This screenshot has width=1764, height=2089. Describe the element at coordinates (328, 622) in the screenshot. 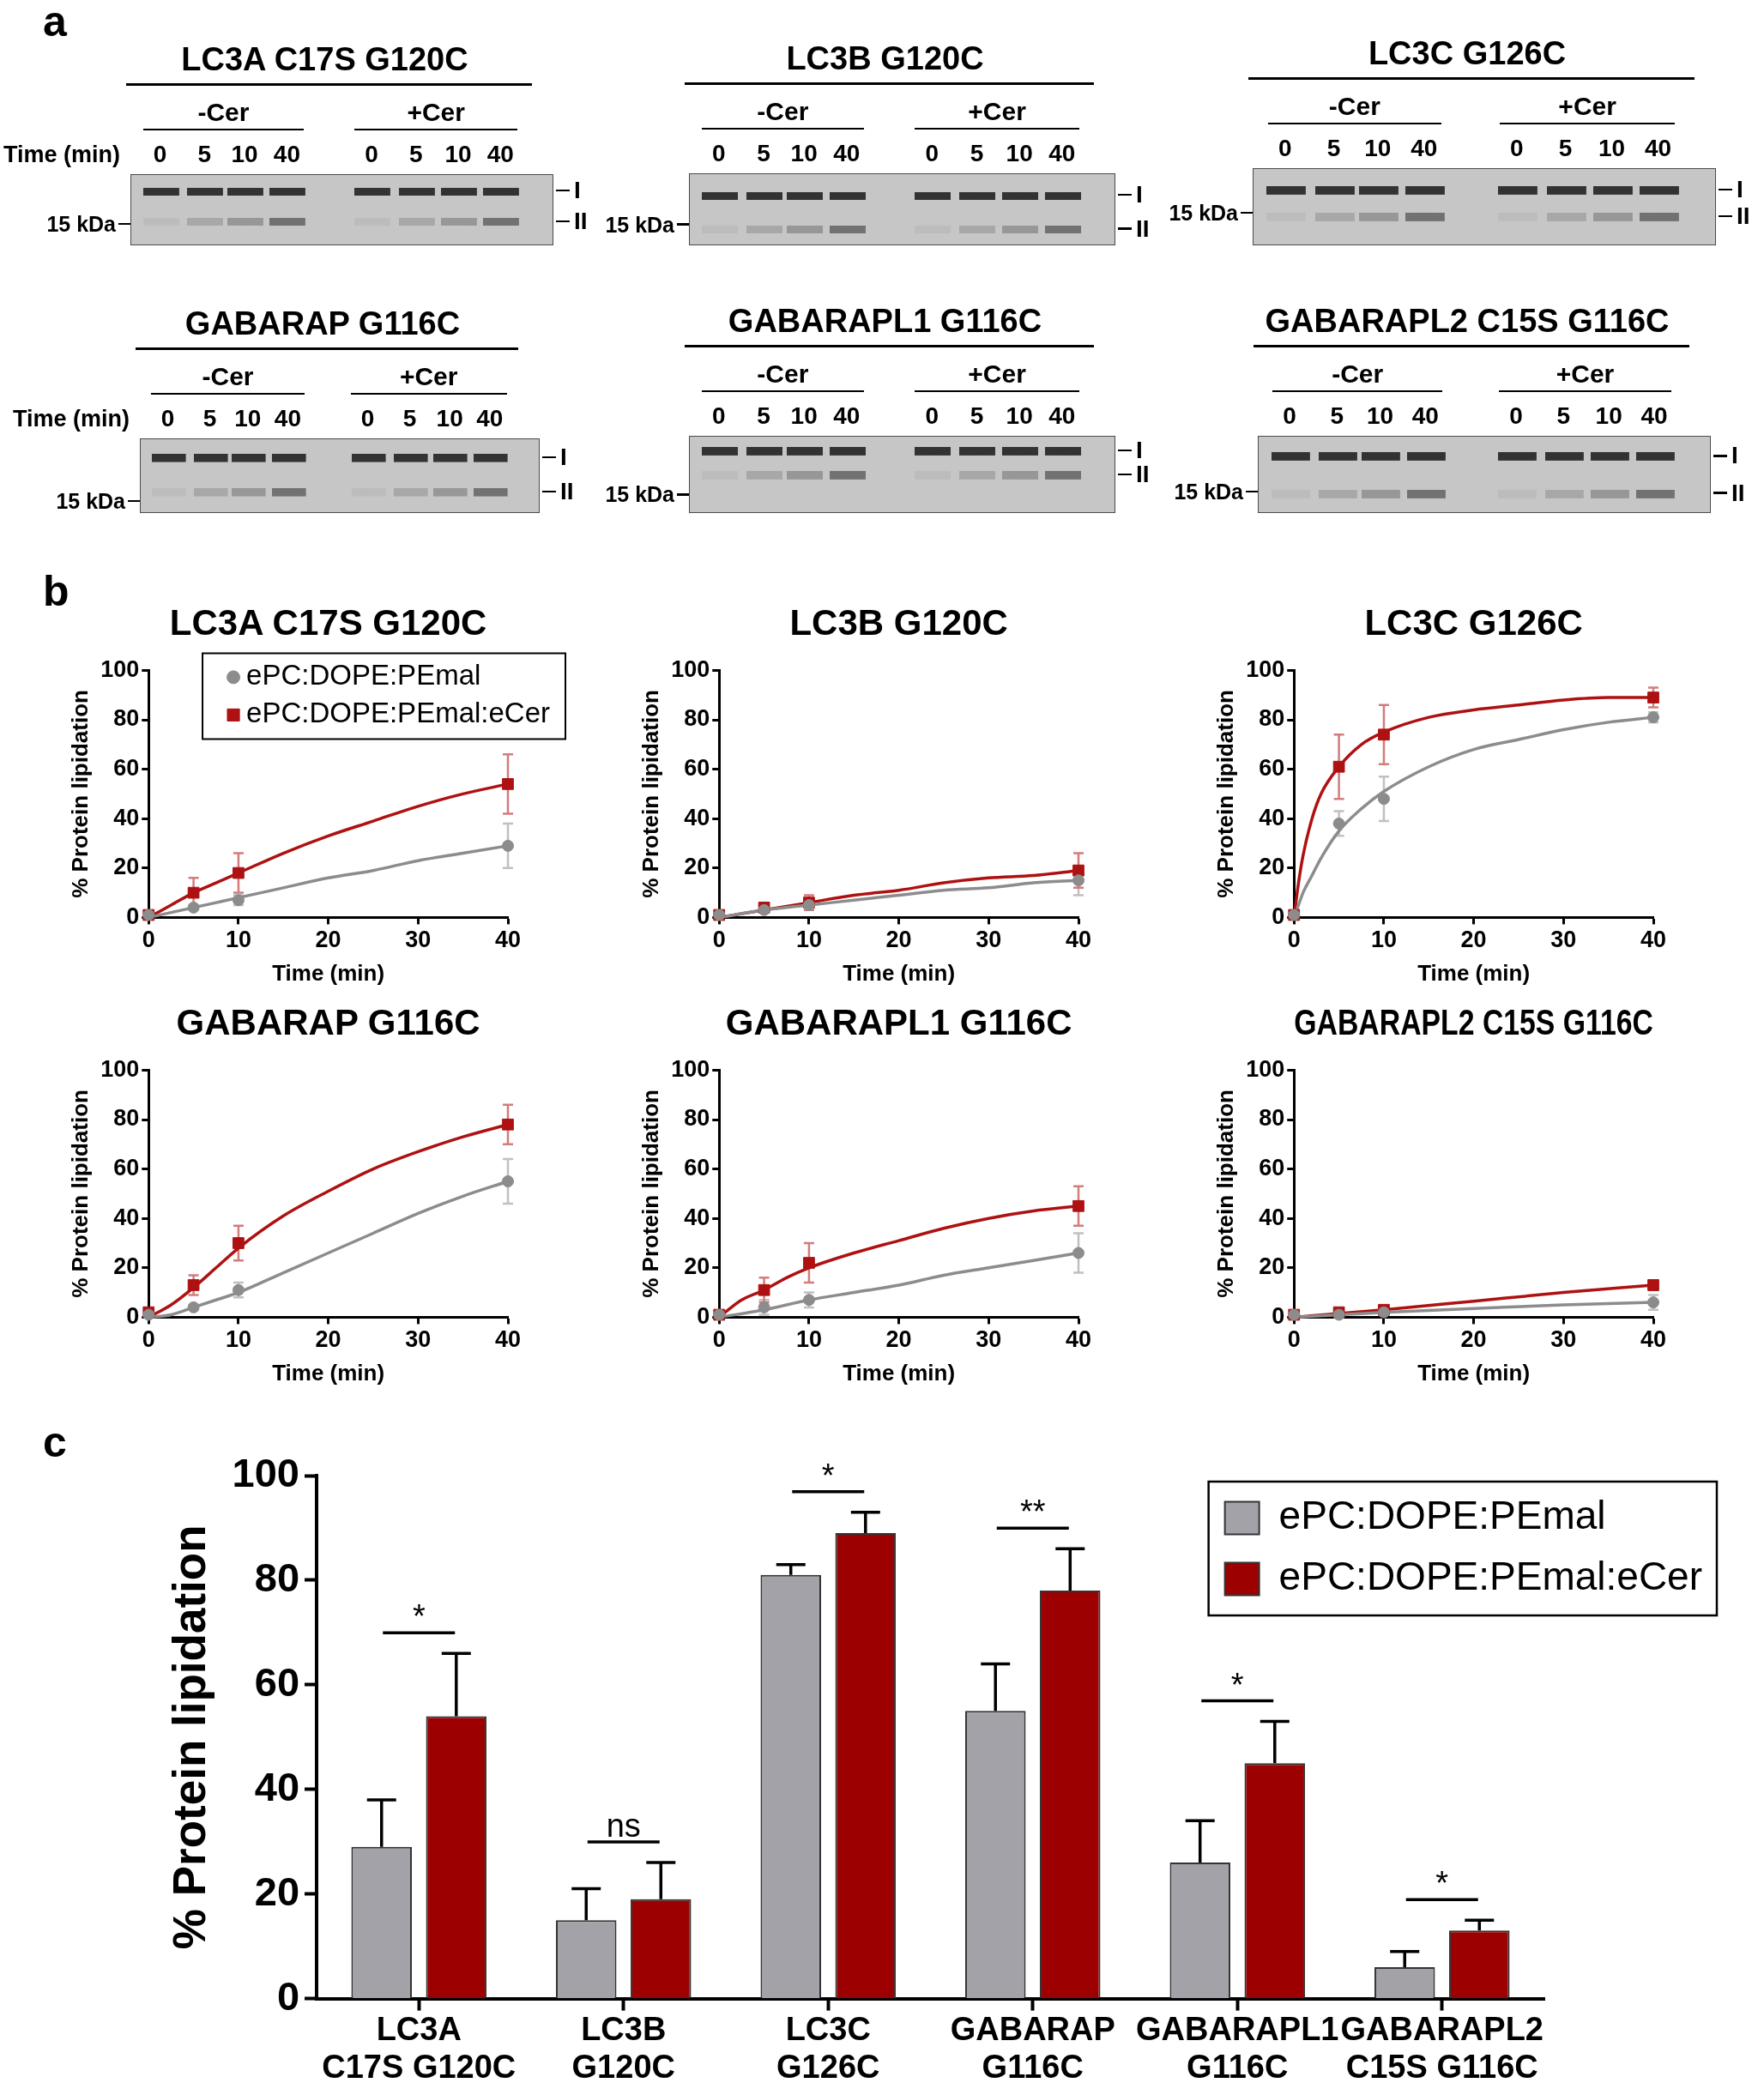

I see `chart-title: LC3A C17S G120C` at that location.